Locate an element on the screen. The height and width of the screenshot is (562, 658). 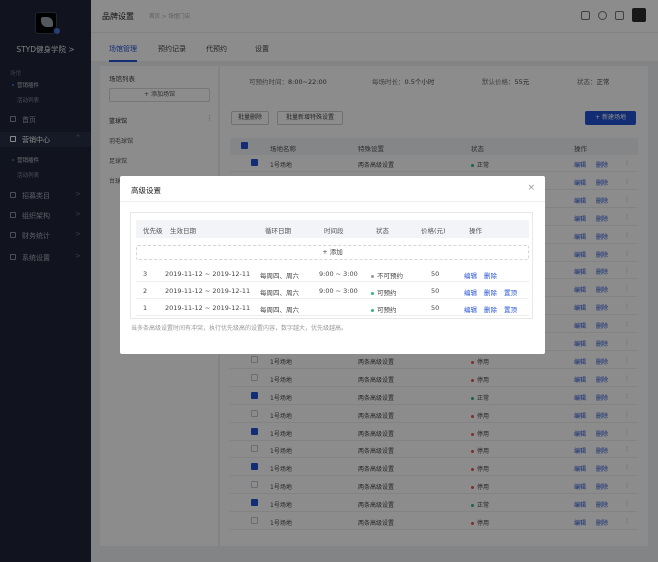
venue-item: 篮球馆 is located at coordinates (118, 121).